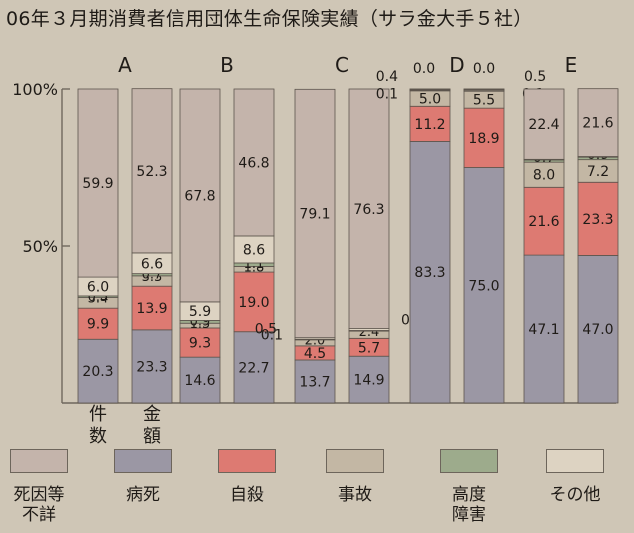 Image resolution: width=634 pixels, height=533 pixels. I want to click on bar-value-label-8-1: 21.6, so click(543, 222).